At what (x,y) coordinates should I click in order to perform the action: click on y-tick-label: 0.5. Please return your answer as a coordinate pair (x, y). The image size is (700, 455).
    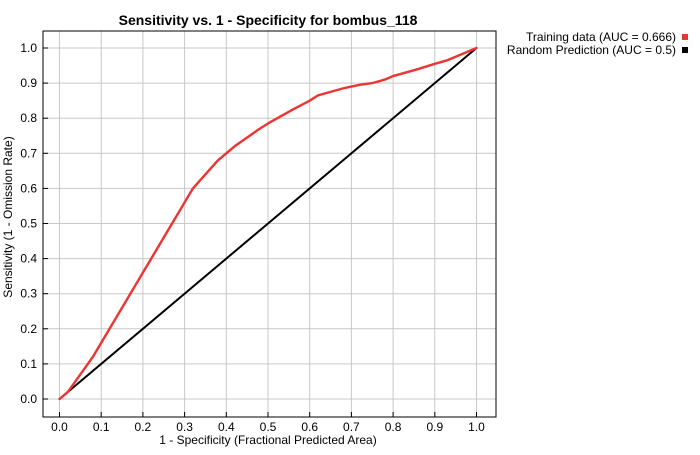
    Looking at the image, I should click on (28, 224).